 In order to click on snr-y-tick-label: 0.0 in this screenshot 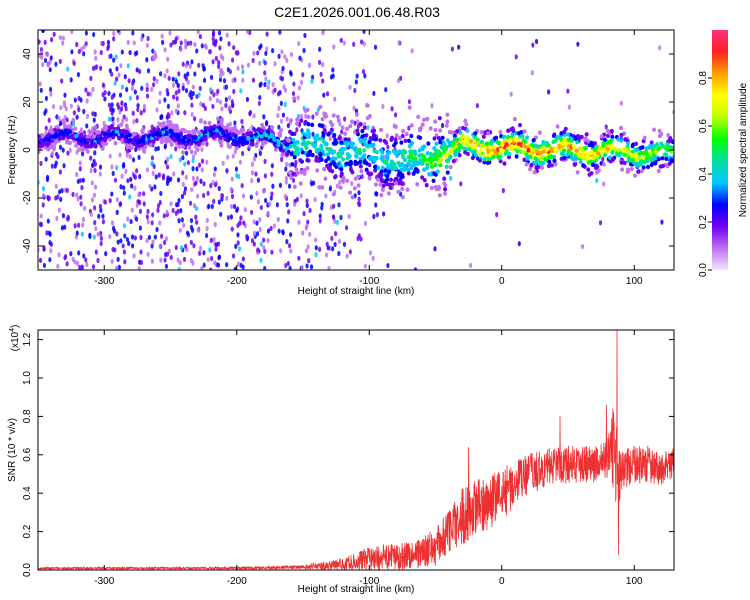, I will do `click(27, 570)`.